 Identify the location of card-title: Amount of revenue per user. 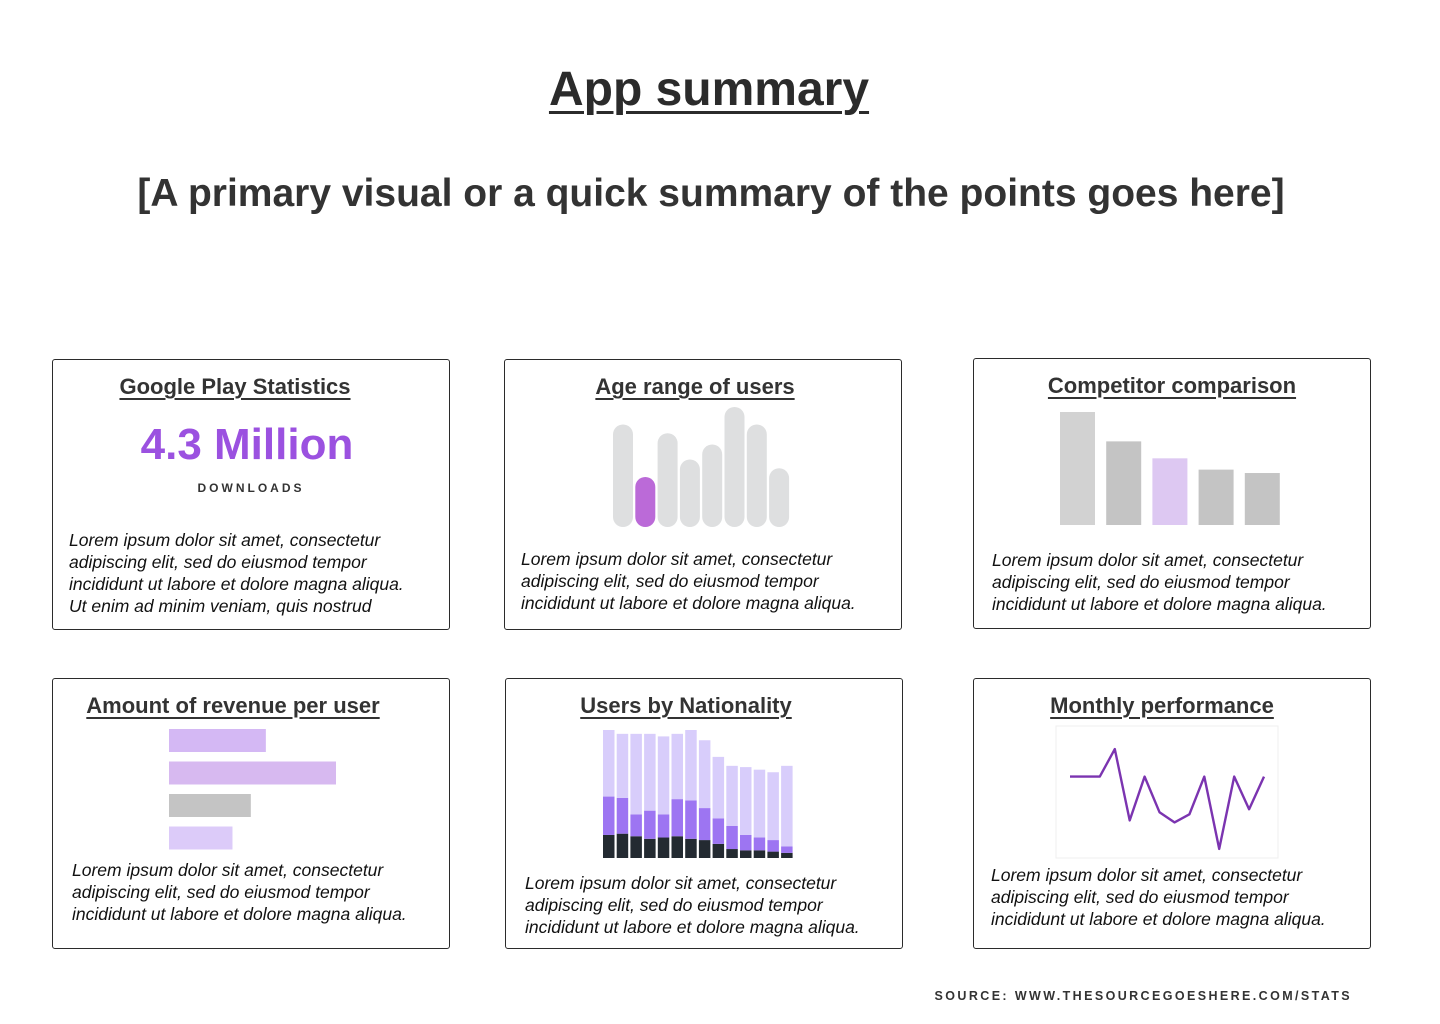
(233, 705).